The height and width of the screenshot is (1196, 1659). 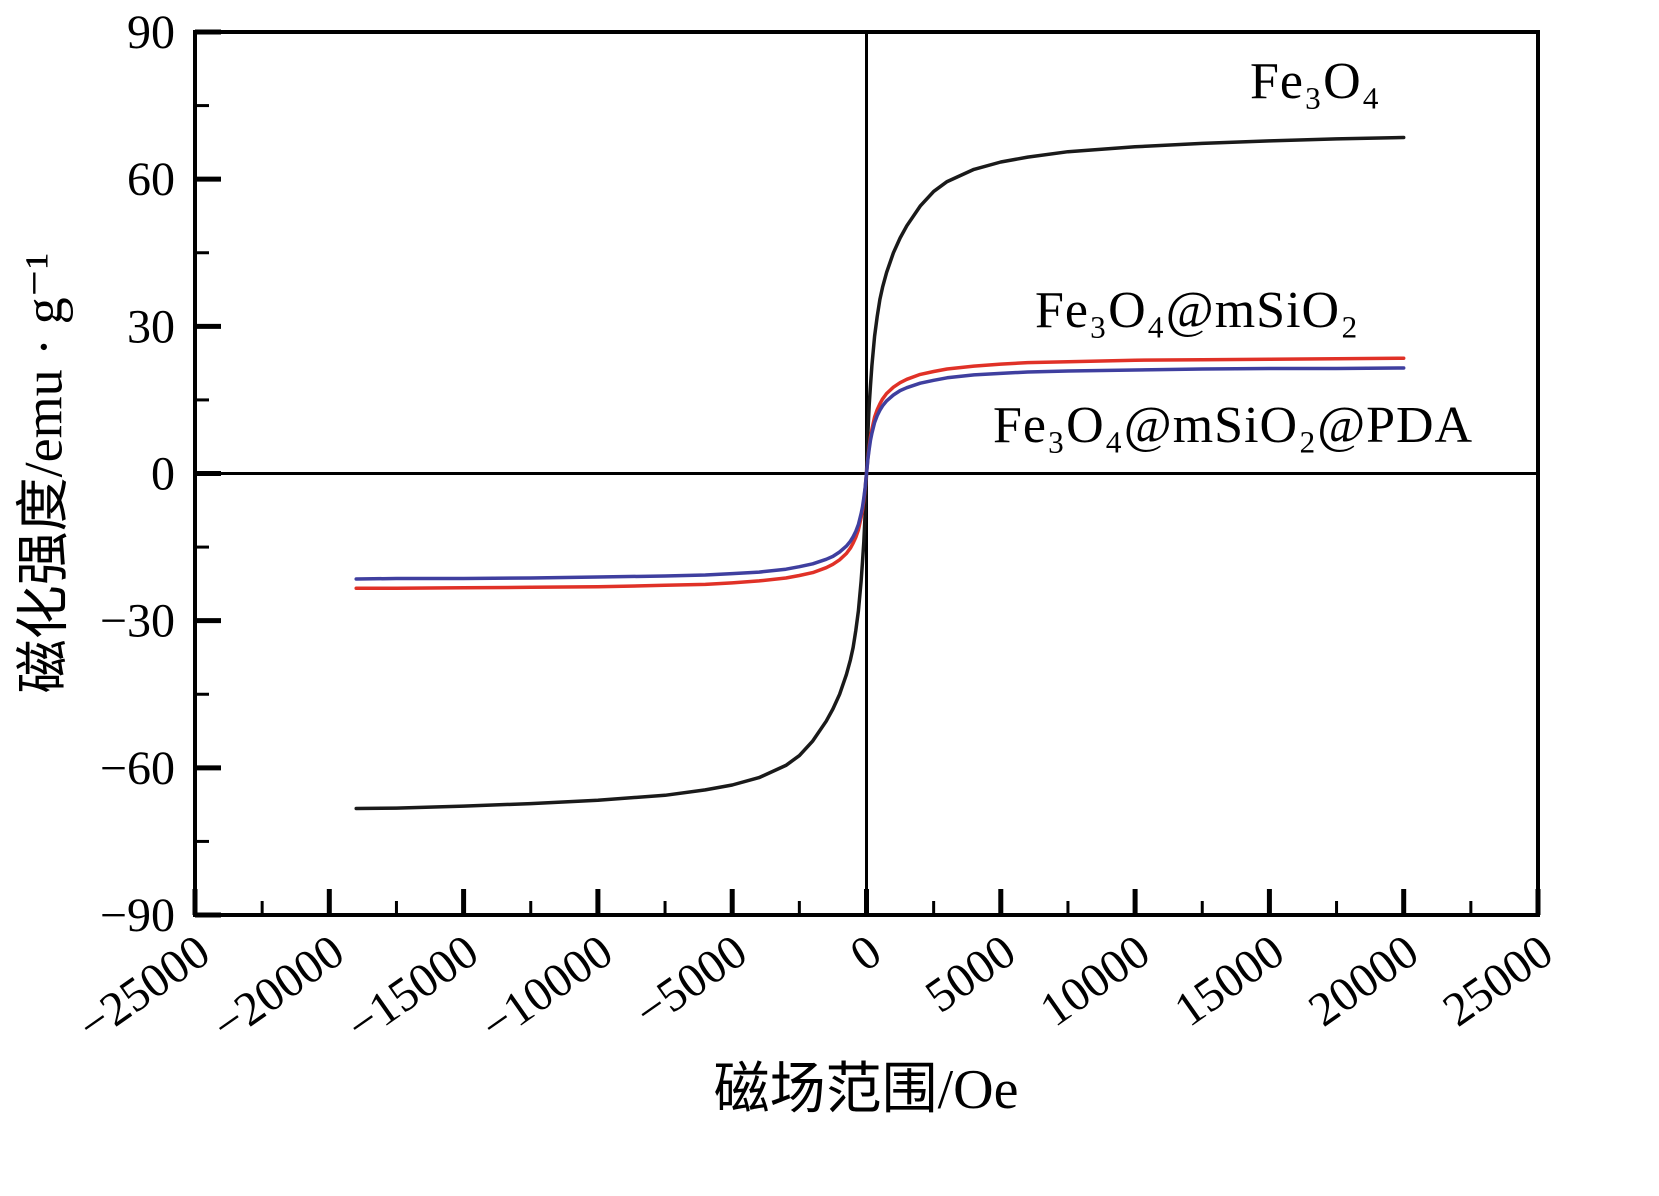 What do you see at coordinates (151, 326) in the screenshot?
I see `y-axis-tick-label: 30` at bounding box center [151, 326].